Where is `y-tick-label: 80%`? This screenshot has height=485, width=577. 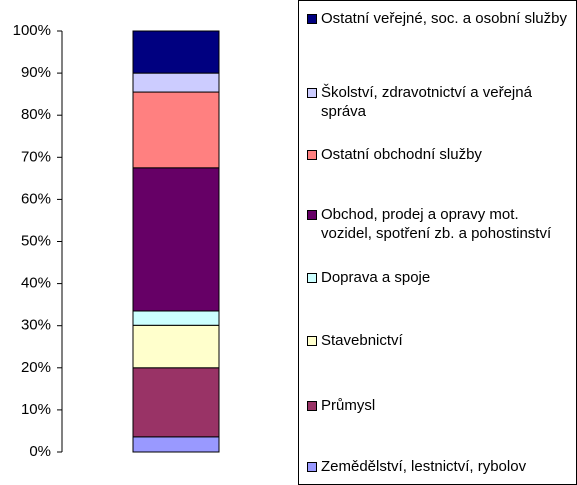
y-tick-label: 80% is located at coordinates (36, 114).